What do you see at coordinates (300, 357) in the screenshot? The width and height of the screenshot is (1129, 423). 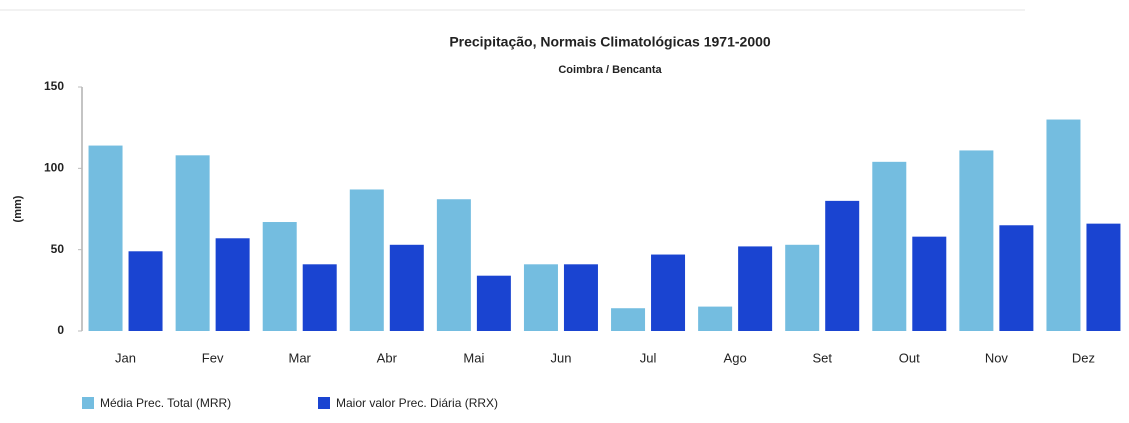 I see `x-tick-label: Mar` at bounding box center [300, 357].